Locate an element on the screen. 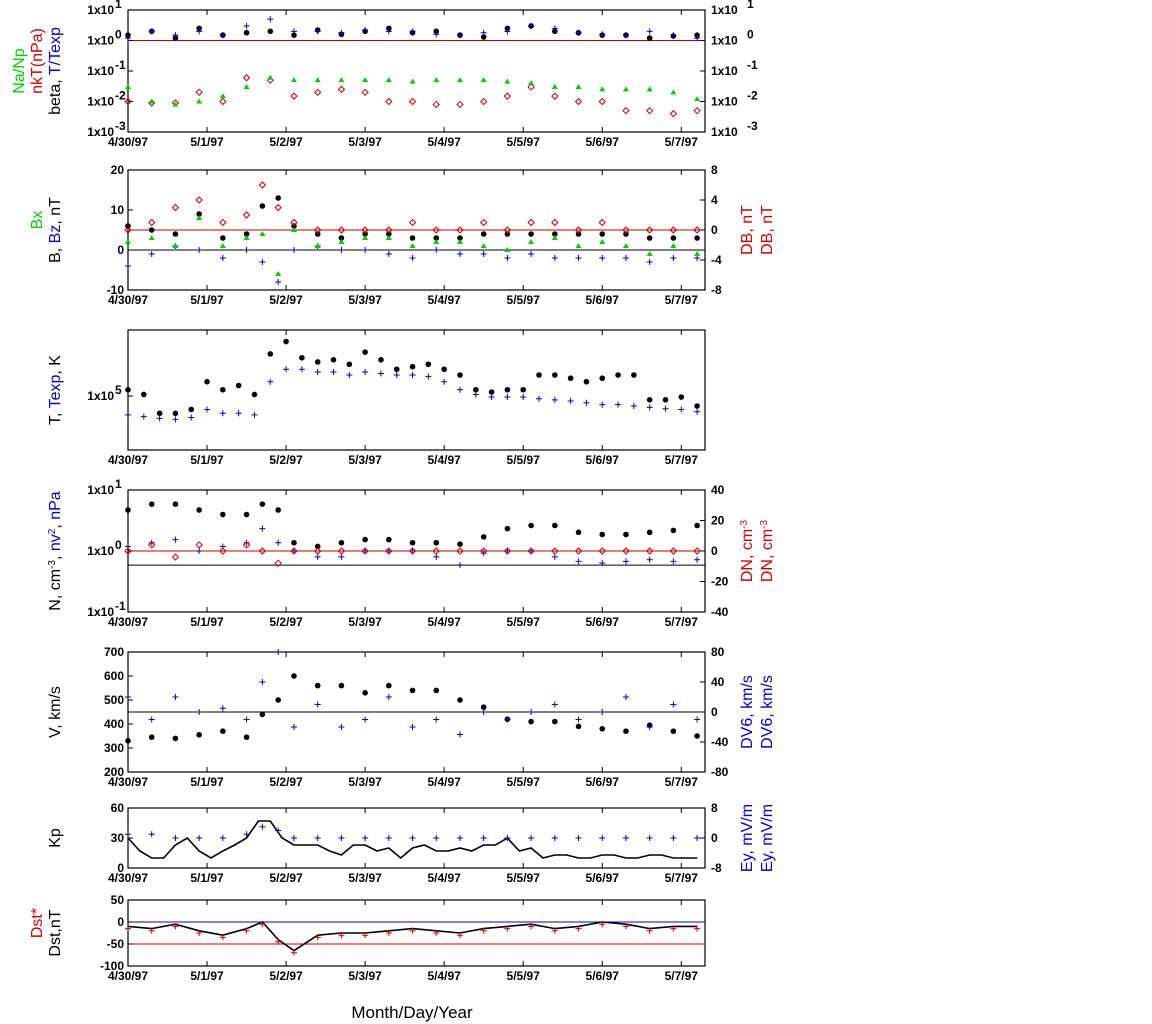 The height and width of the screenshot is (1024, 1152). y-axis-label-2: Dst* is located at coordinates (37, 923).